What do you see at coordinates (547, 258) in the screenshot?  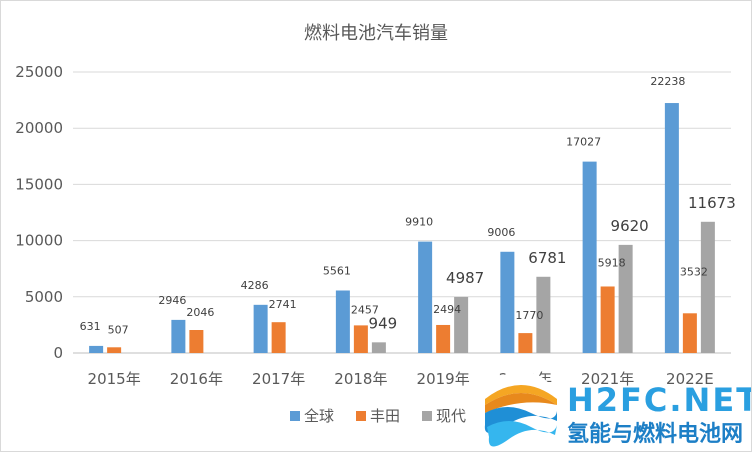 I see `data-label-现代-2020年: 6781` at bounding box center [547, 258].